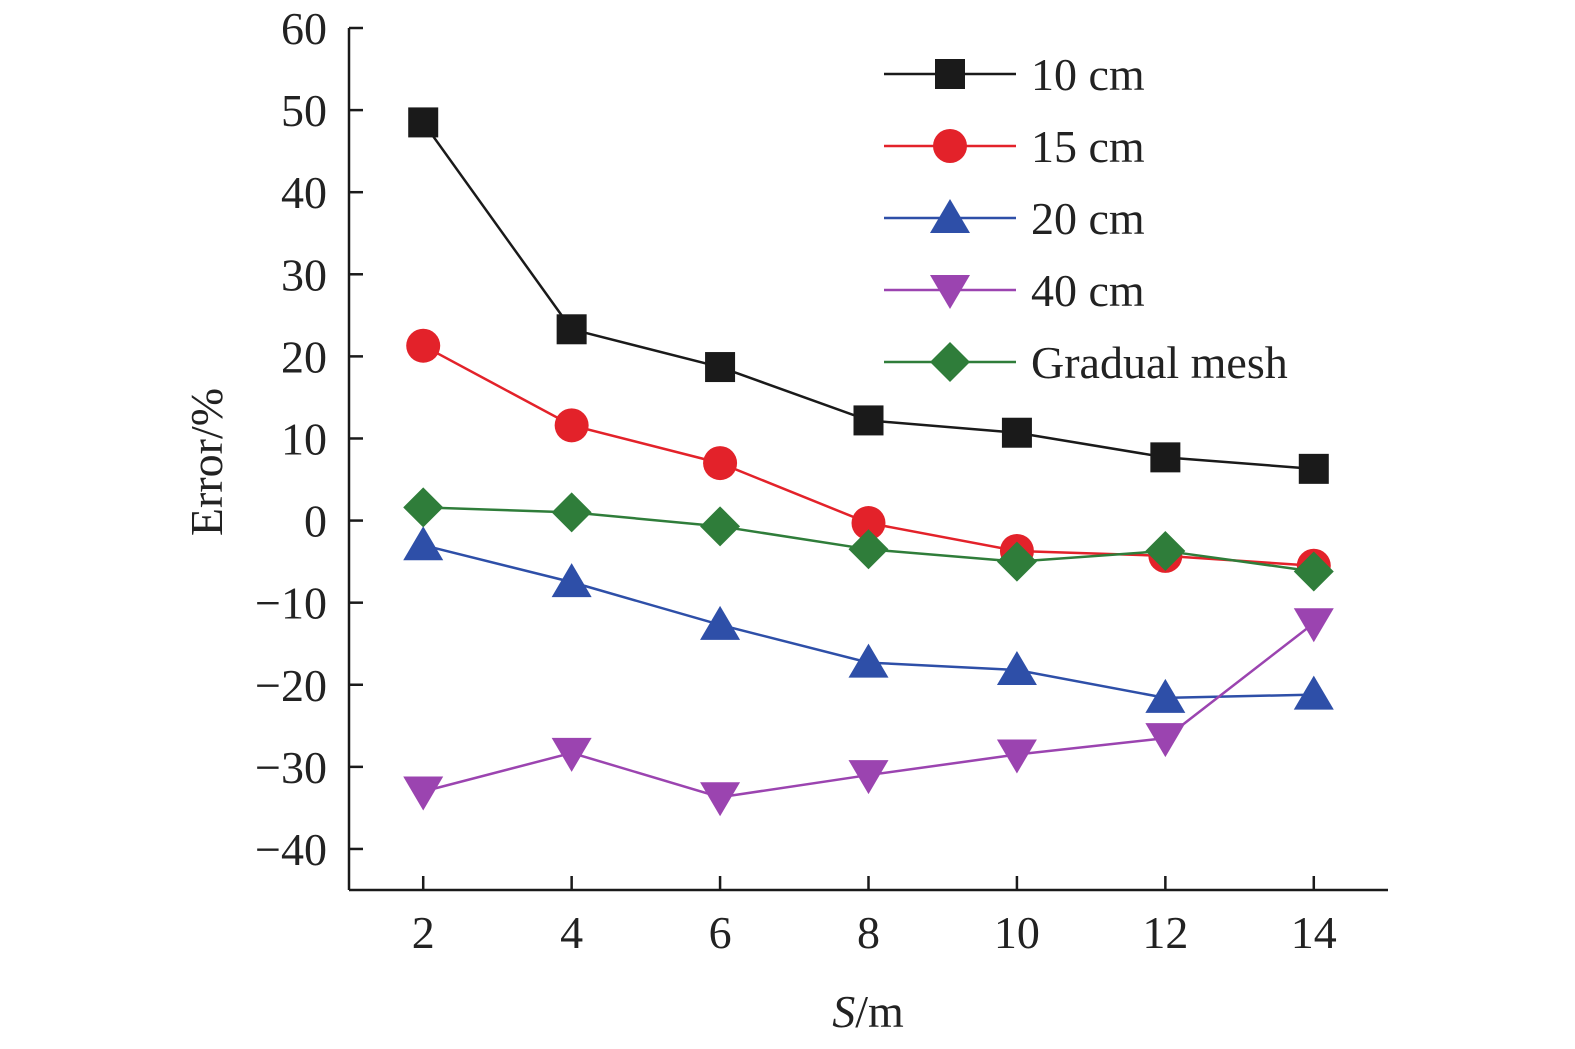 The width and height of the screenshot is (1575, 1049). I want to click on data-point: Gradual mesh: 4, 1, so click(571, 512).